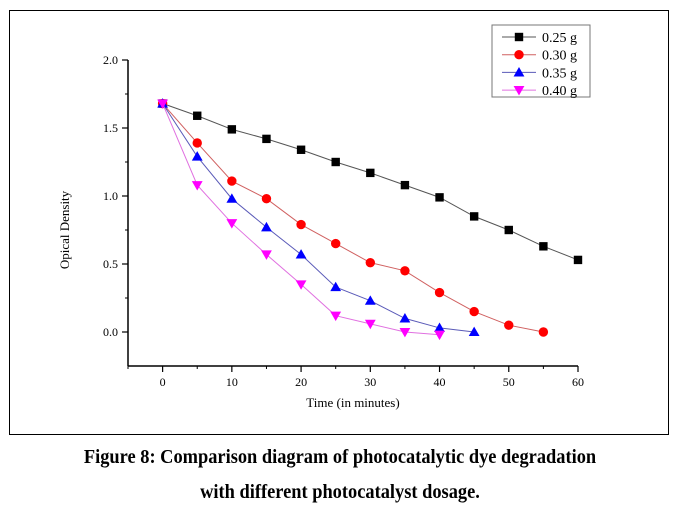 Image resolution: width=680 pixels, height=517 pixels. What do you see at coordinates (578, 382) in the screenshot?
I see `x-tick-label: 60` at bounding box center [578, 382].